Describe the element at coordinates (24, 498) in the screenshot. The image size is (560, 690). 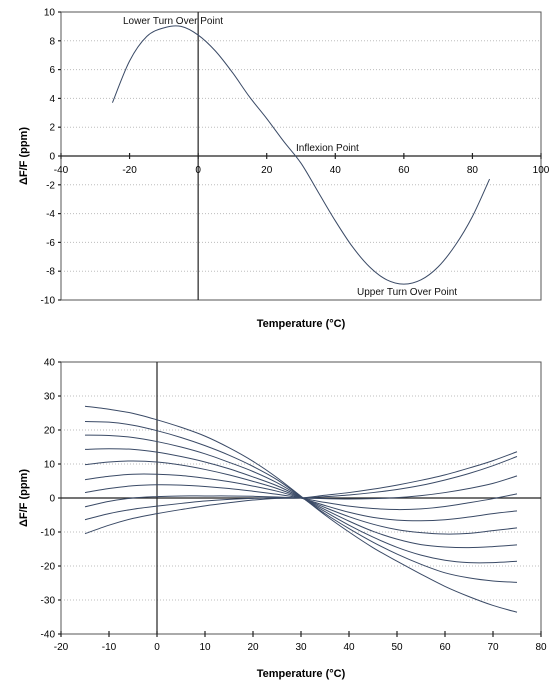
I see `bottom-y-axis-label: ΔF/F (ppm)` at that location.